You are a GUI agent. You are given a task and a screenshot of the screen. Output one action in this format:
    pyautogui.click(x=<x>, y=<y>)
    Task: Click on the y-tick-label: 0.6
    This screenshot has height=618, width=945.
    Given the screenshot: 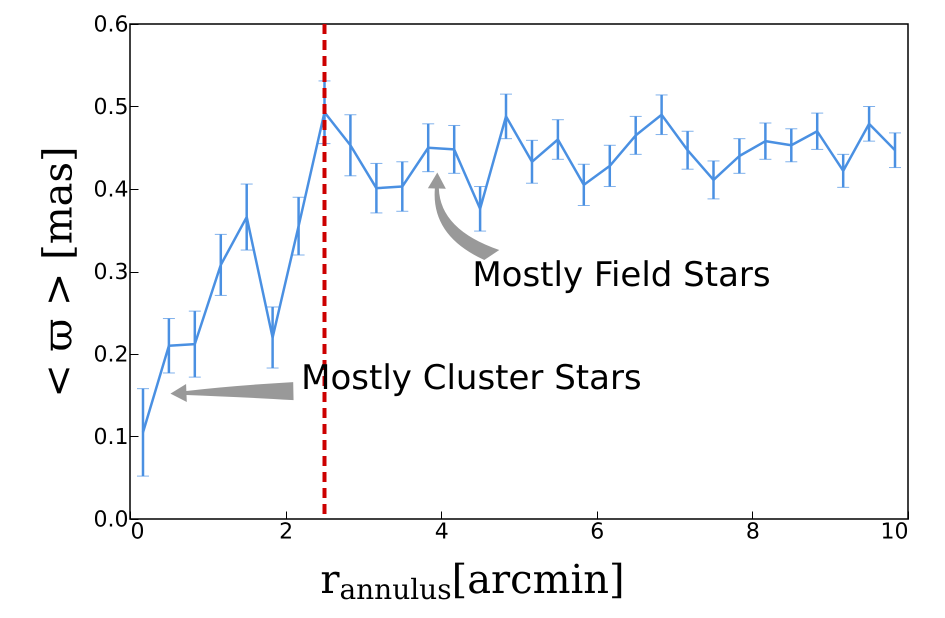 What is the action you would take?
    pyautogui.click(x=111, y=25)
    